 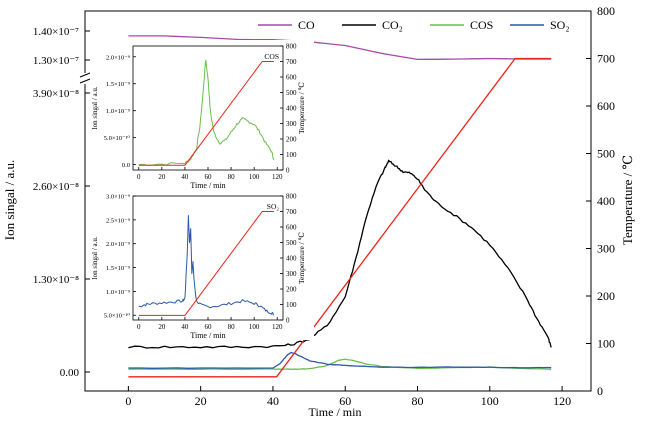 I want to click on y-tick-label-right: 0, so click(x=600, y=391).